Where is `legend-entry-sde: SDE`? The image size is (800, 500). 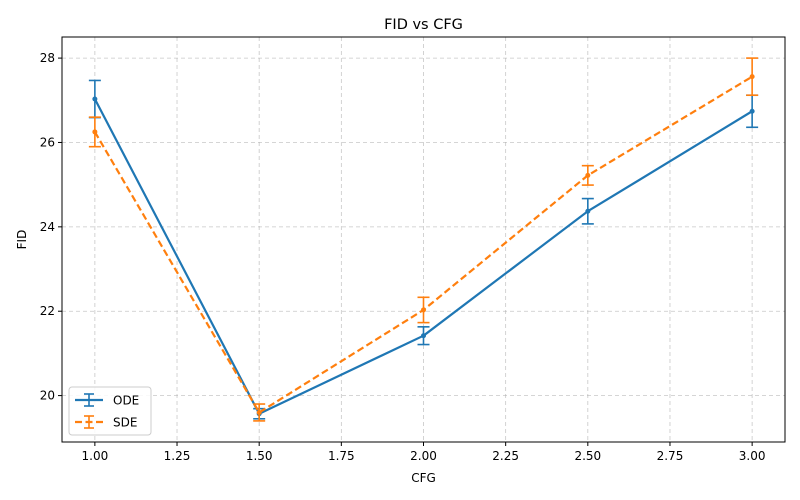 legend-entry-sde: SDE is located at coordinates (106, 422).